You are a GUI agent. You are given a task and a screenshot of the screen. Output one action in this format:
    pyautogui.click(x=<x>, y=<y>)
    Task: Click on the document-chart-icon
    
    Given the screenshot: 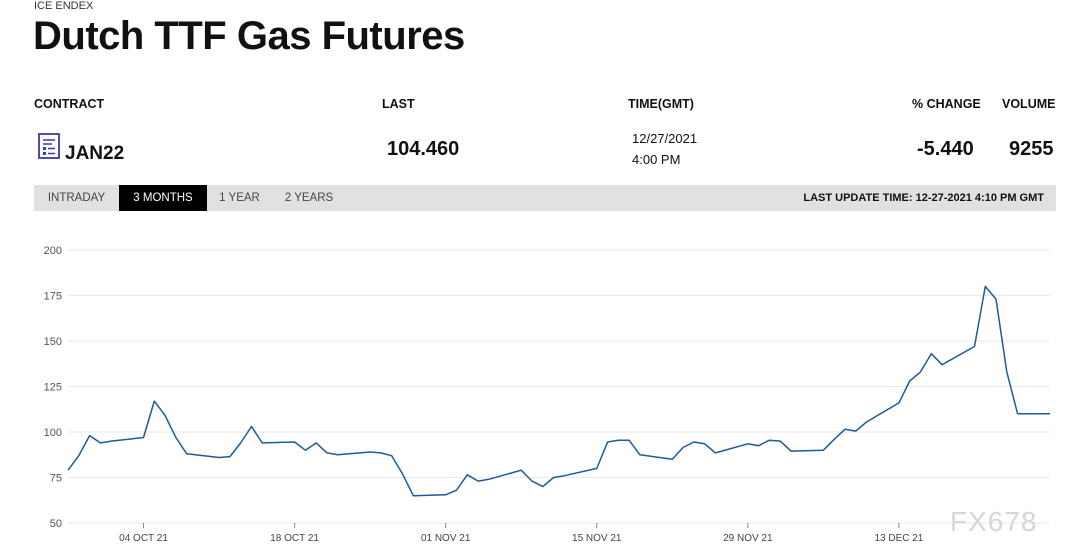 What is the action you would take?
    pyautogui.click(x=49, y=146)
    